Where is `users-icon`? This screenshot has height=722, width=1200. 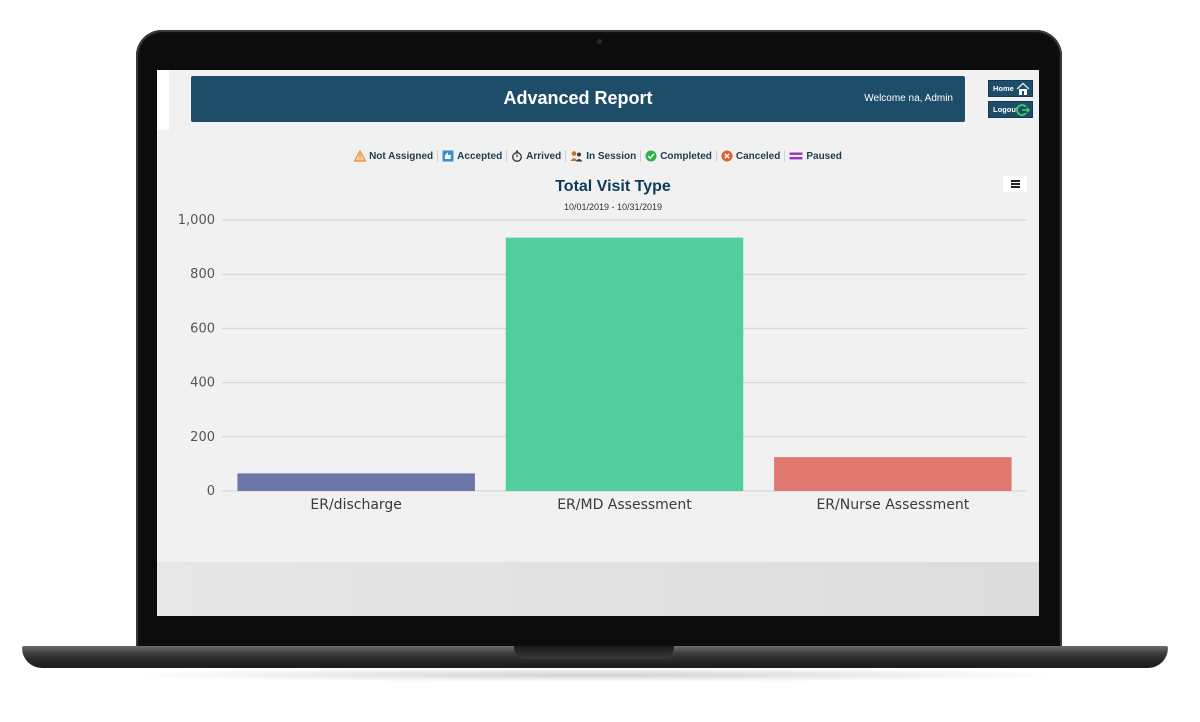 users-icon is located at coordinates (576, 156).